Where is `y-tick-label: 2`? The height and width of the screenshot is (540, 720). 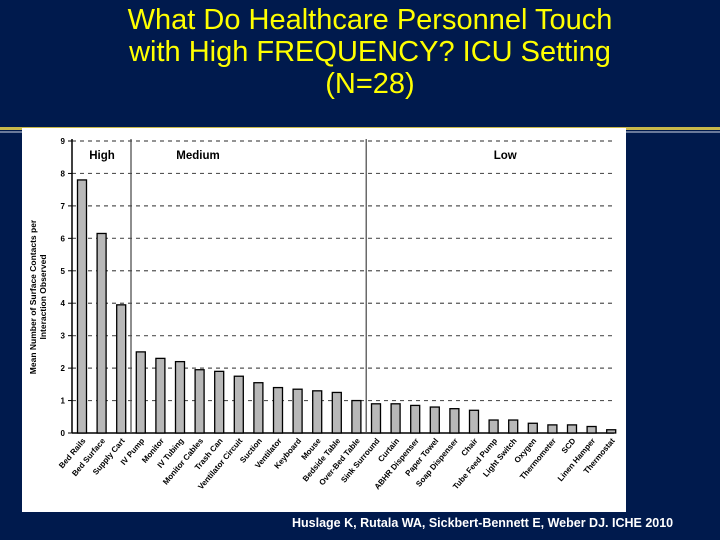 y-tick-label: 2 is located at coordinates (63, 368).